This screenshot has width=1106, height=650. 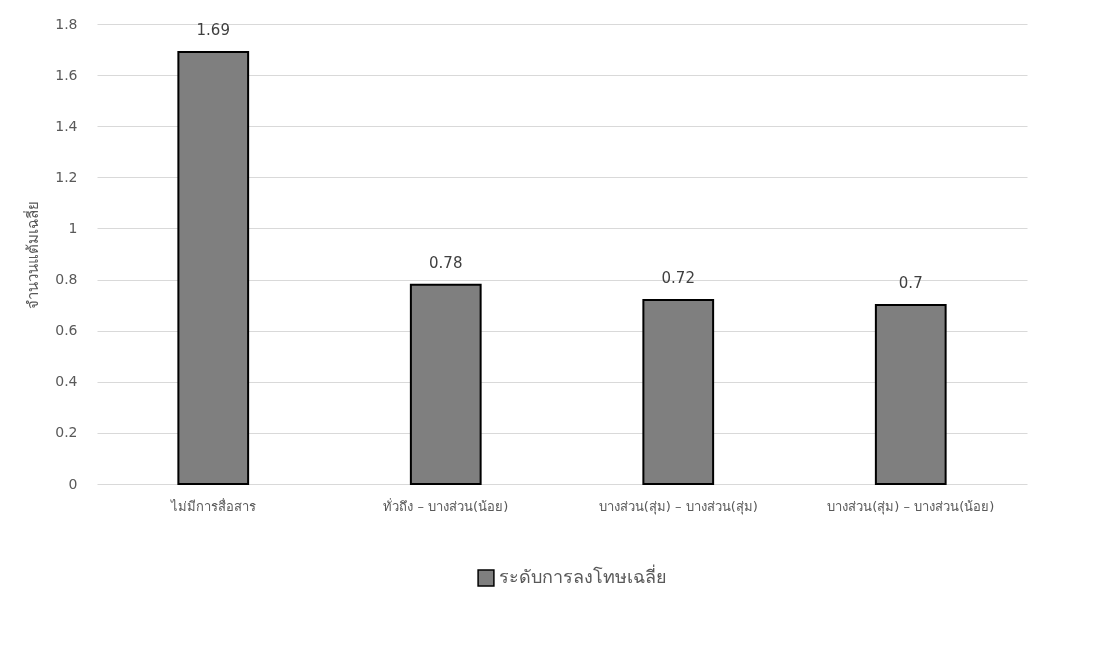 I want to click on data-label: 0.7, so click(x=910, y=283).